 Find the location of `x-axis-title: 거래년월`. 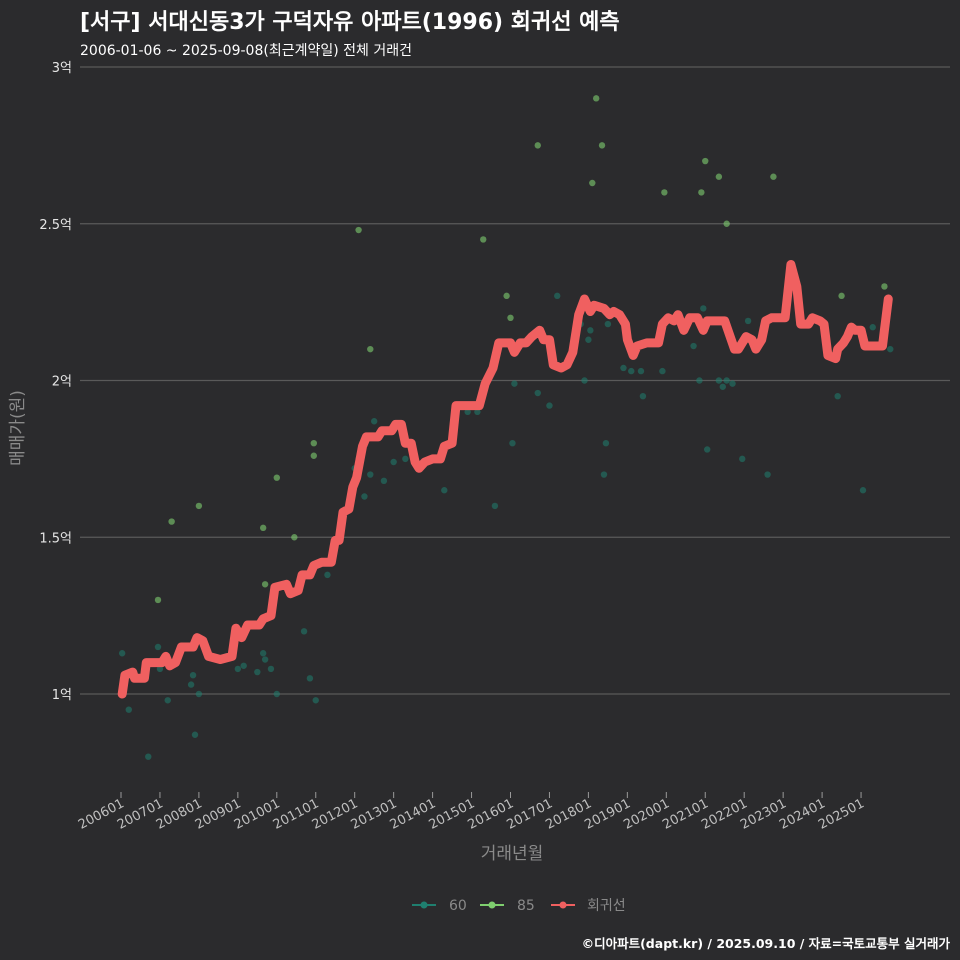

x-axis-title: 거래년월 is located at coordinates (512, 854).